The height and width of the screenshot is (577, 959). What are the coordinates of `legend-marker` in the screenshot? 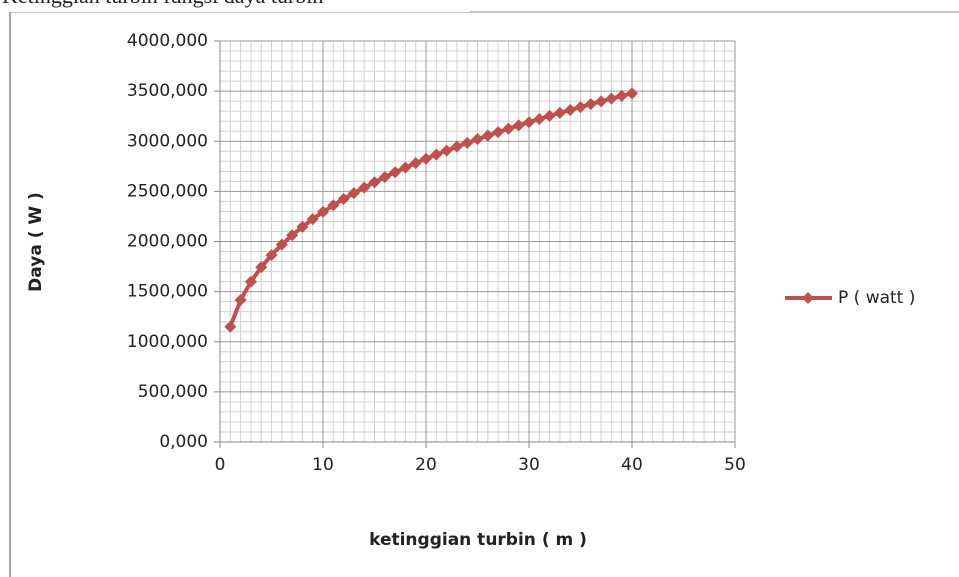 It's located at (808, 298).